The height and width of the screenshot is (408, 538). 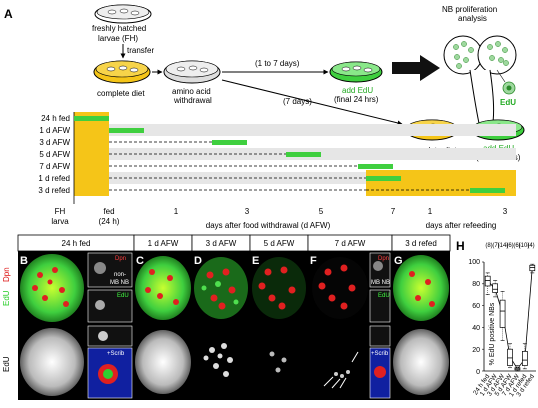 What do you see at coordinates (472, 18) in the screenshot?
I see `nb-analysis-label-2: analysis` at bounding box center [472, 18].